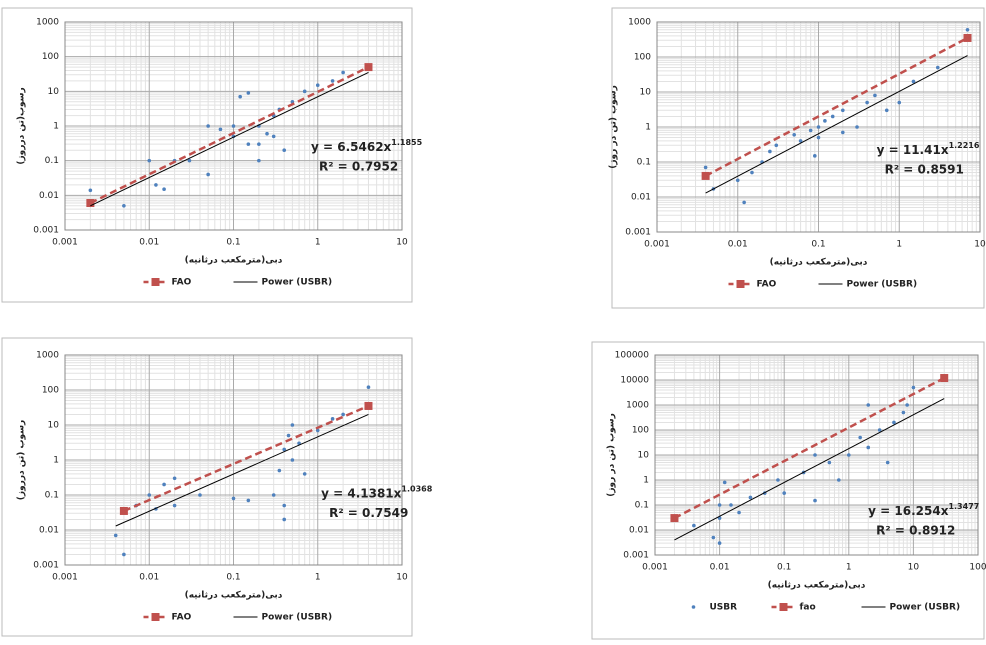 The image size is (986, 645). Describe the element at coordinates (924, 170) in the screenshot. I see `r-squared: R² = 0.8591` at that location.